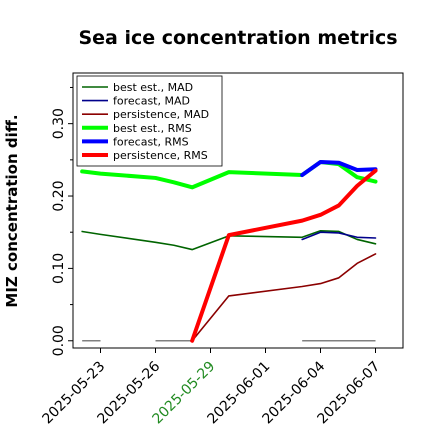  What do you see at coordinates (59, 195) in the screenshot?
I see `y-tick-label: 0.20` at bounding box center [59, 195].